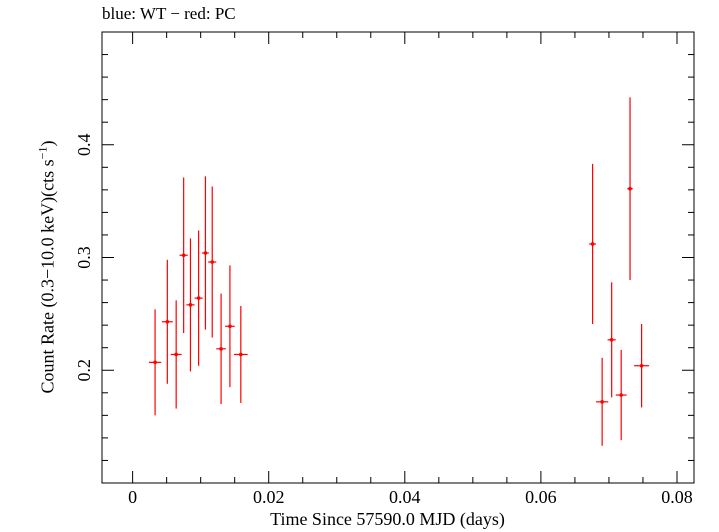 The image size is (719, 532). Describe the element at coordinates (47, 276) in the screenshot. I see `y-axis-label-main: Count Rate (0.3−10.0 keV)(cts s` at that location.